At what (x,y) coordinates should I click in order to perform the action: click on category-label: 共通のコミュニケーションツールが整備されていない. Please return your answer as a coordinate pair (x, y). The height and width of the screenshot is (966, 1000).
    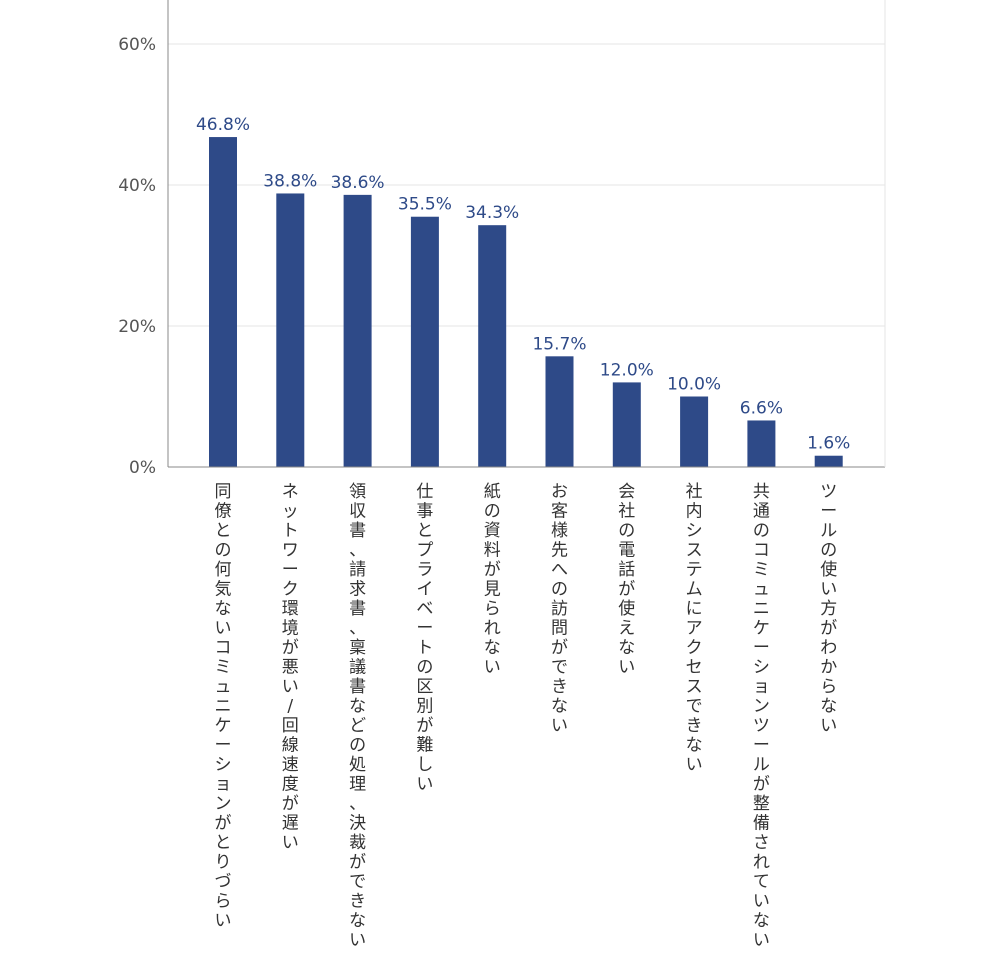
    Looking at the image, I should click on (761, 716).